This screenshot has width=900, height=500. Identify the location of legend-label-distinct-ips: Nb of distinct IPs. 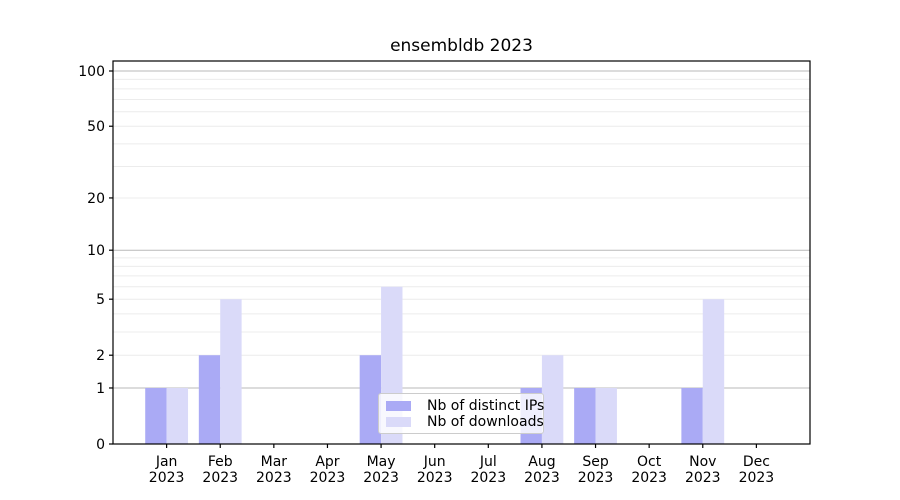
(486, 406).